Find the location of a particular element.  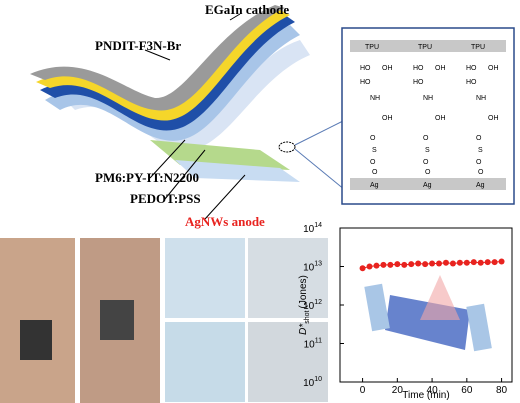

y-tick-exp: 14 is located at coordinates (318, 225).